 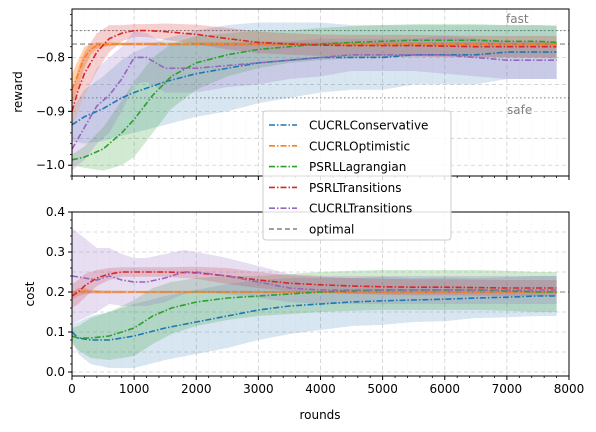 I want to click on cost-band-CUCRLOptimistic, so click(x=314, y=294).